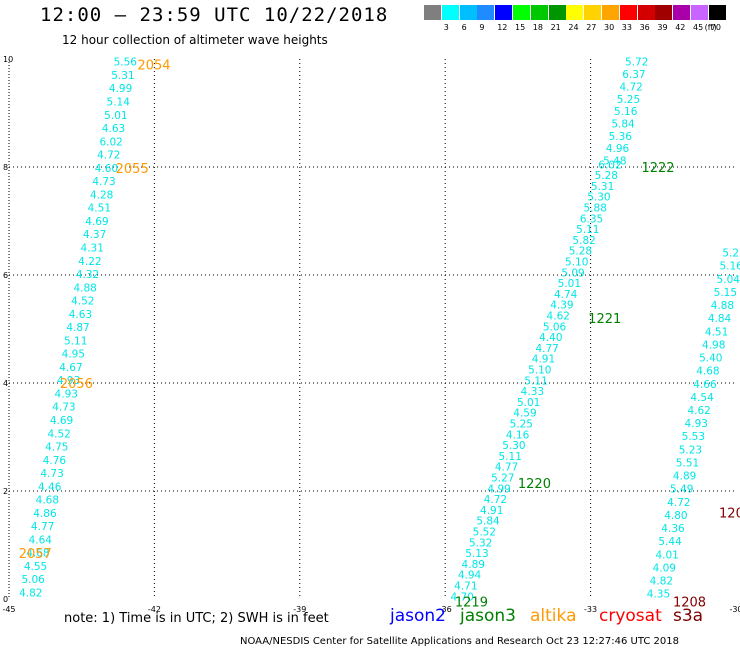  Describe the element at coordinates (45, 514) in the screenshot. I see `wave-height-value: 4.86` at that location.